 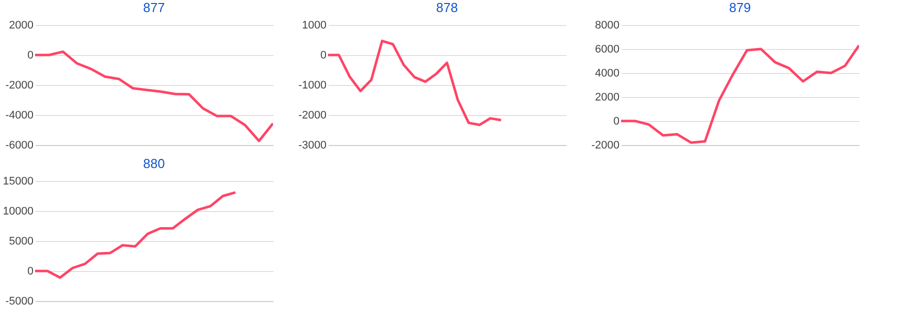 I want to click on y-tick-label: -1000, so click(x=312, y=86).